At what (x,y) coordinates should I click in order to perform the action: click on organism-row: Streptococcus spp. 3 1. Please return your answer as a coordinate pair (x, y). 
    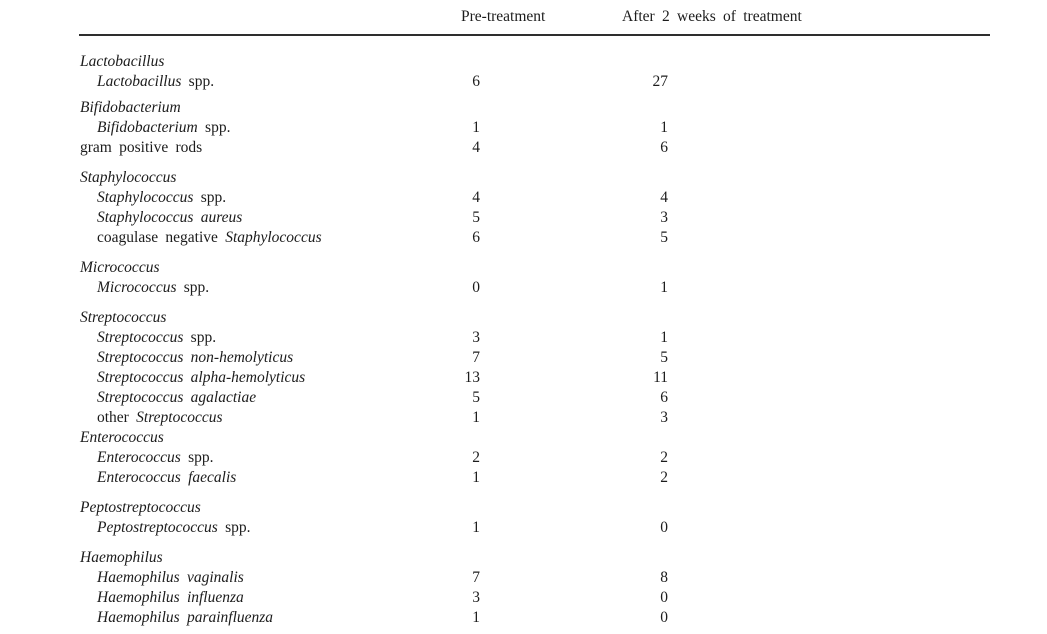
    Looking at the image, I should click on (523, 338).